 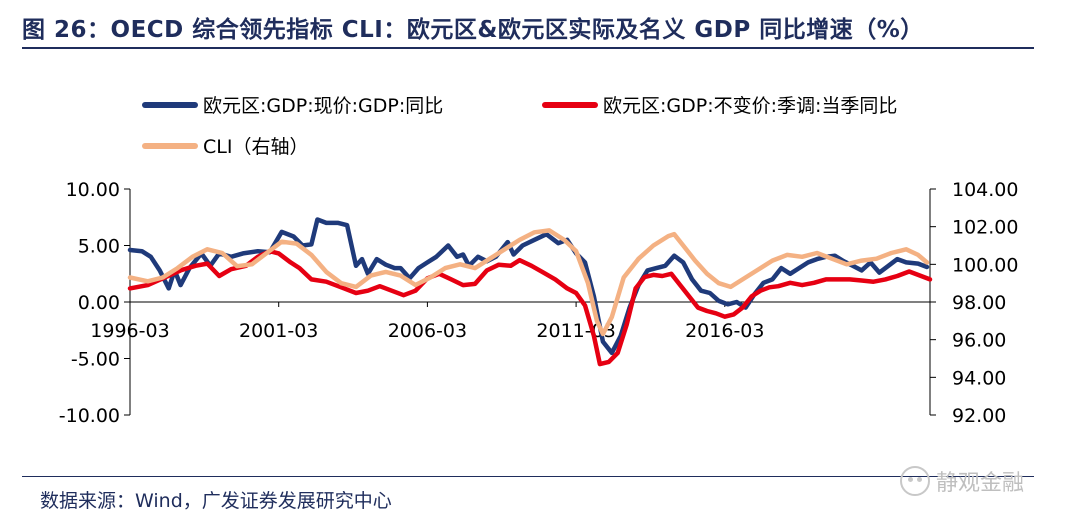 What do you see at coordinates (255, 147) in the screenshot?
I see `legend-label-3: CLI（右轴）` at bounding box center [255, 147].